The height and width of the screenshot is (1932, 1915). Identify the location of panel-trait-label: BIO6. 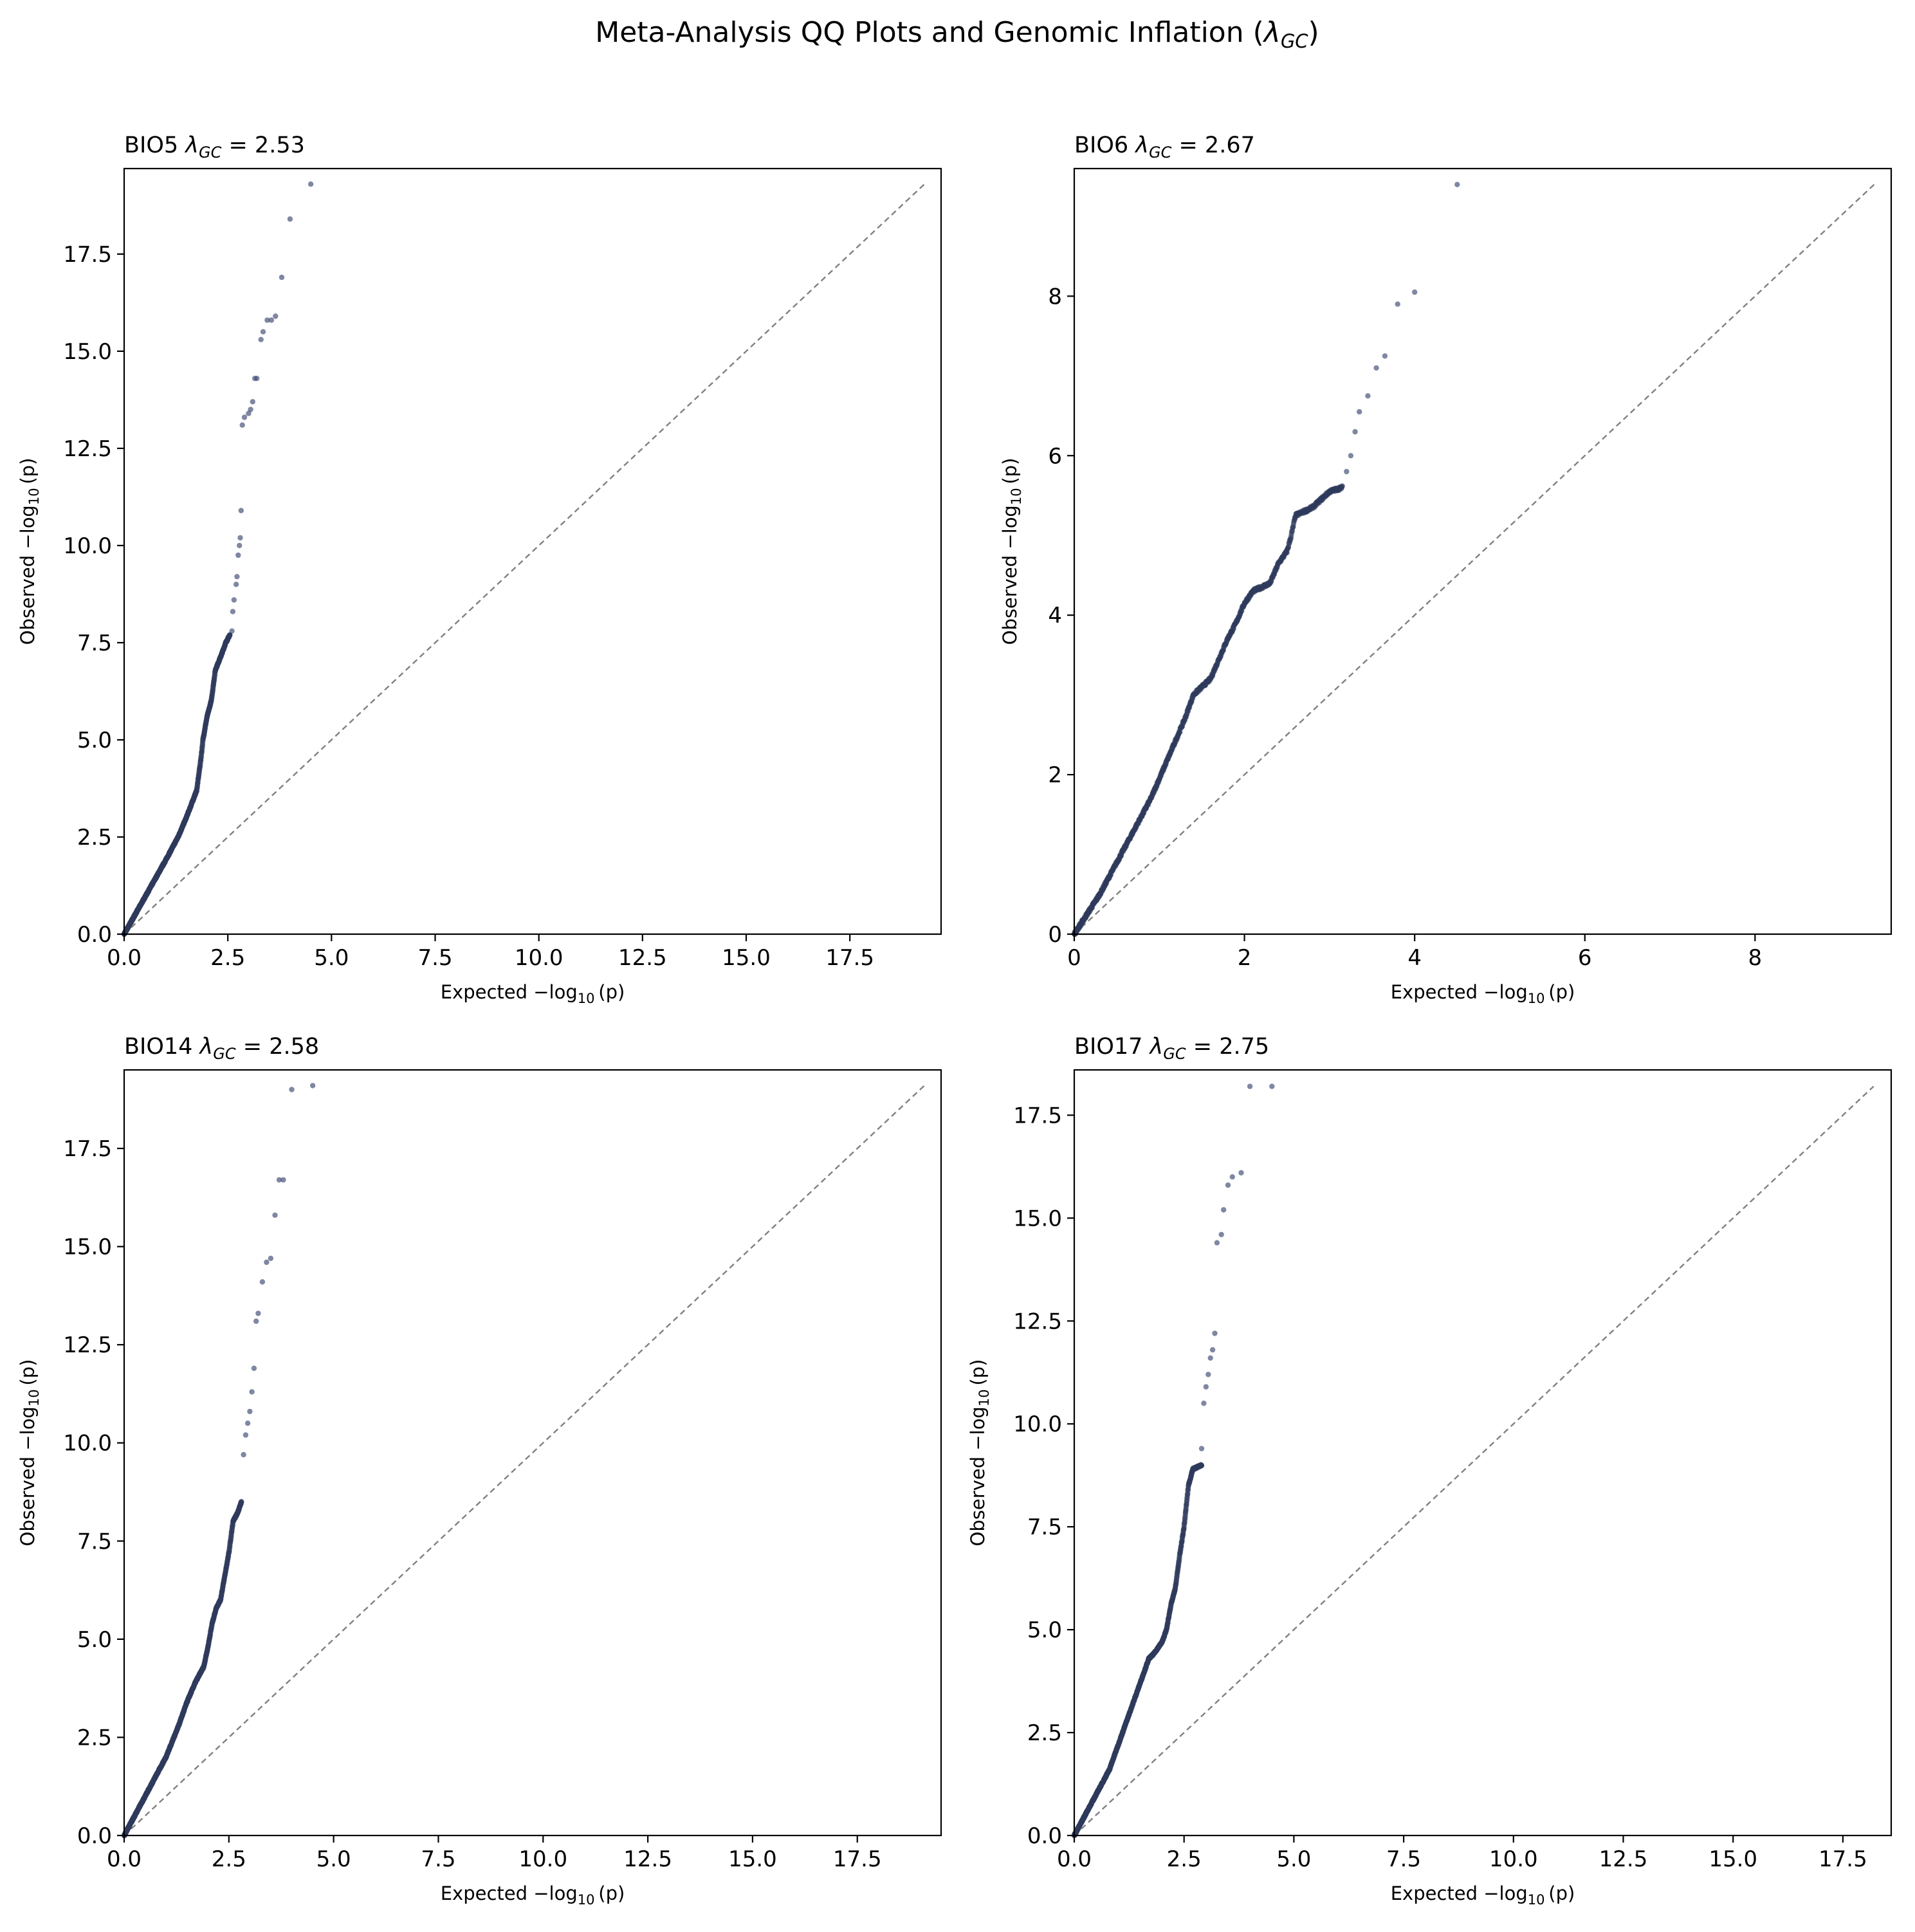
(1104, 145).